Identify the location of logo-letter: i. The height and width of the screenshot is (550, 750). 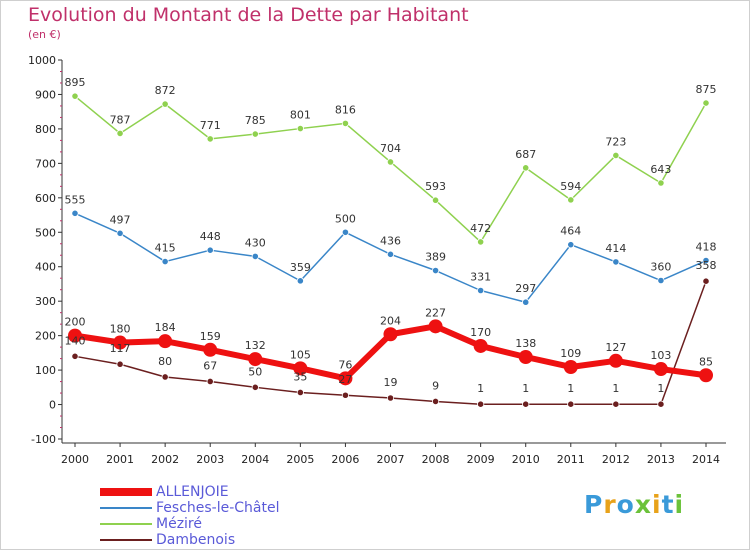
(679, 504).